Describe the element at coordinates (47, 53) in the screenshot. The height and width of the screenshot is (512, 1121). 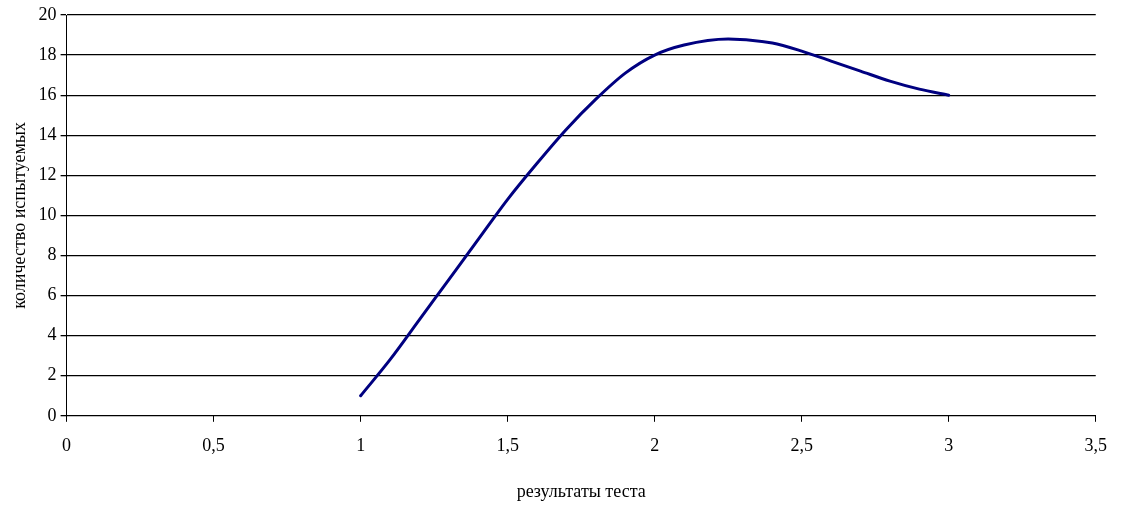
I see `y-tick-label: 18` at that location.